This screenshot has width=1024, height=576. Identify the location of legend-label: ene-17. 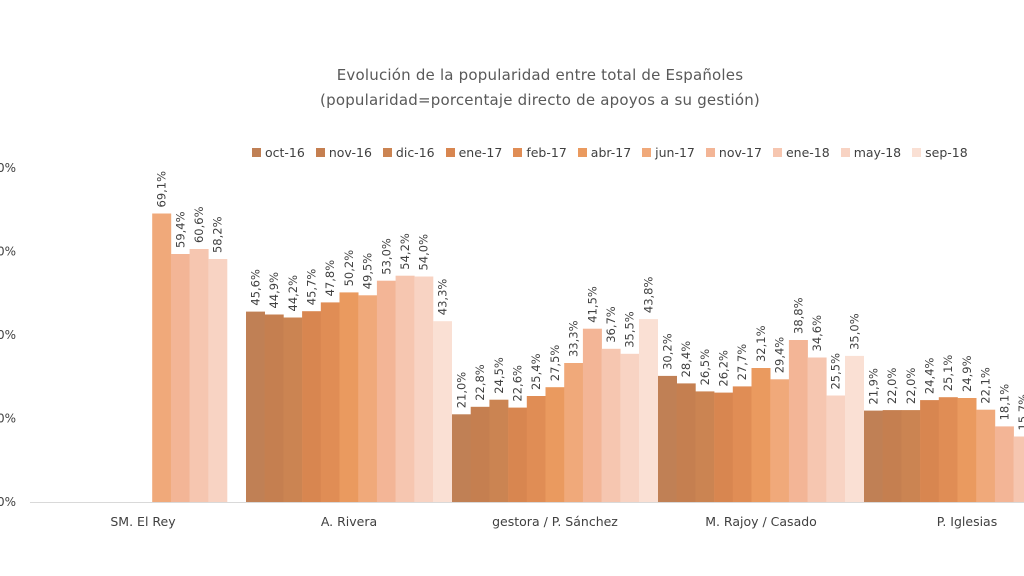
(480, 152).